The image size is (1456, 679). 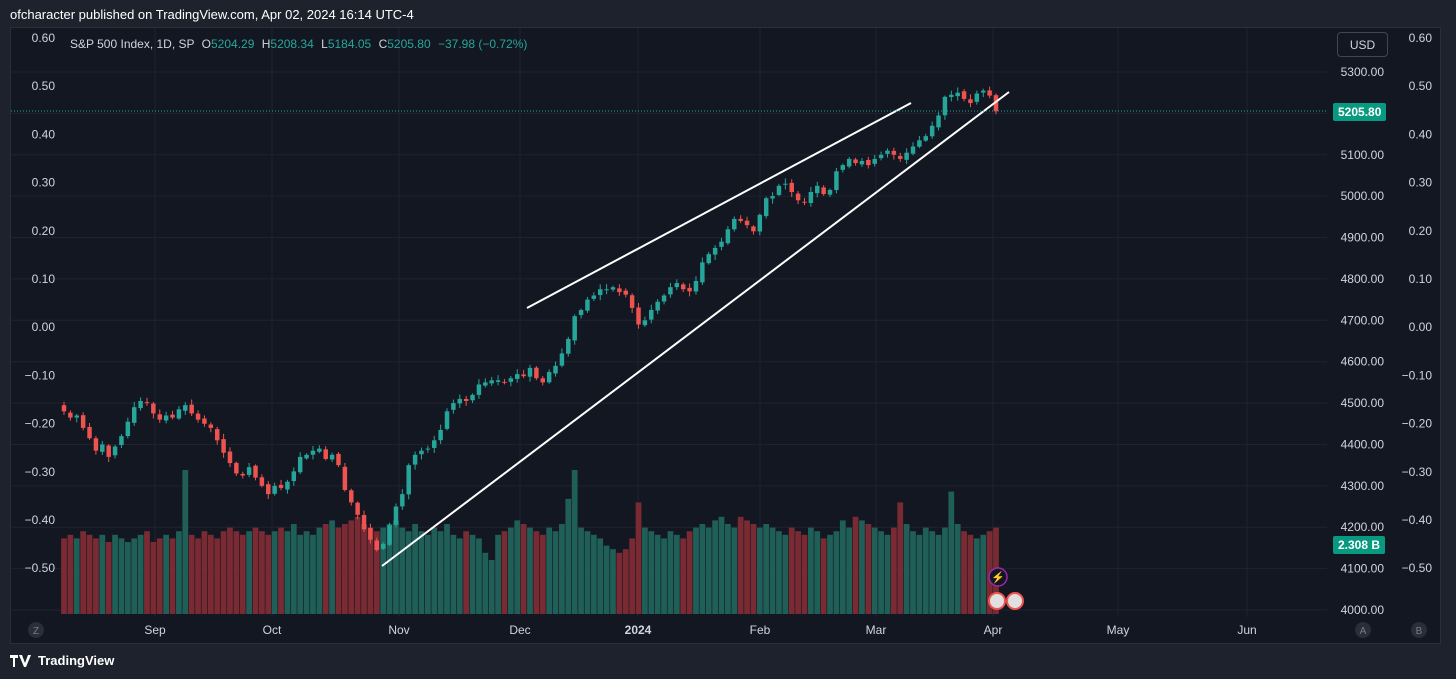 What do you see at coordinates (1363, 486) in the screenshot?
I see `price-tick-label: 4300.00` at bounding box center [1363, 486].